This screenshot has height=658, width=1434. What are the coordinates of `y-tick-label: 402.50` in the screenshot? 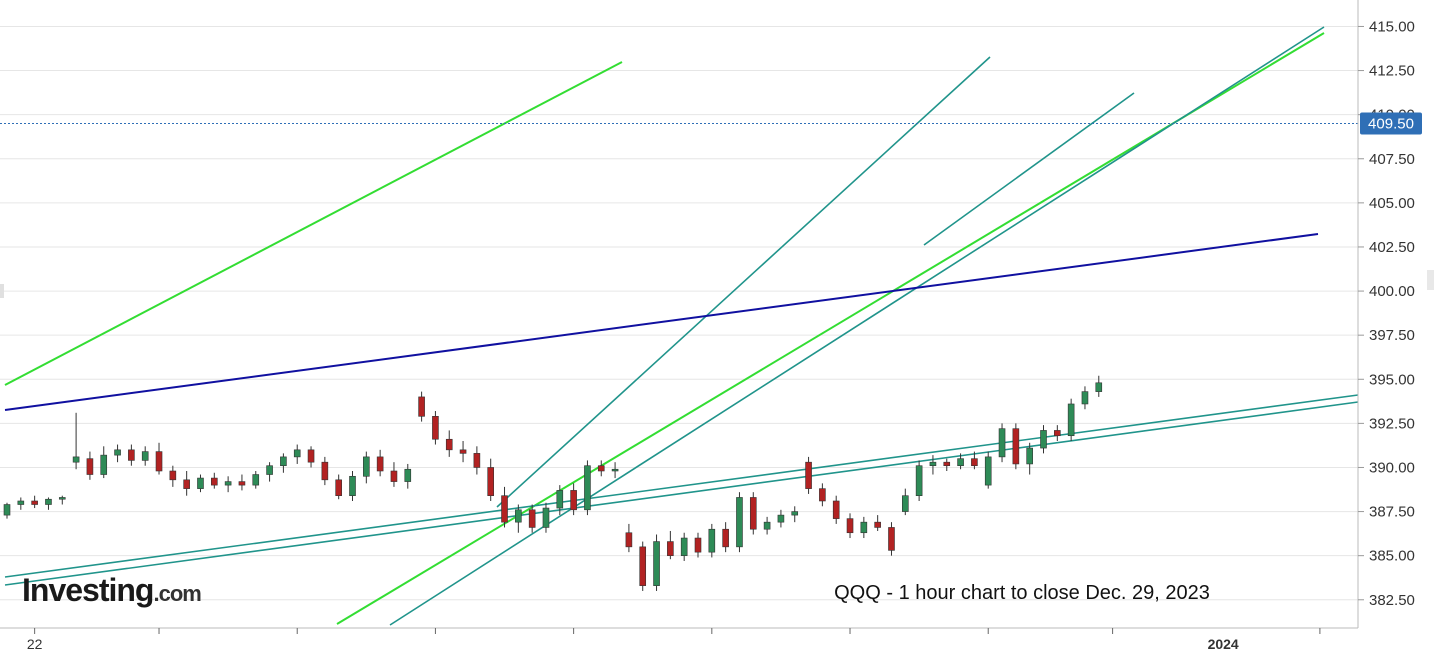 It's located at (1392, 247).